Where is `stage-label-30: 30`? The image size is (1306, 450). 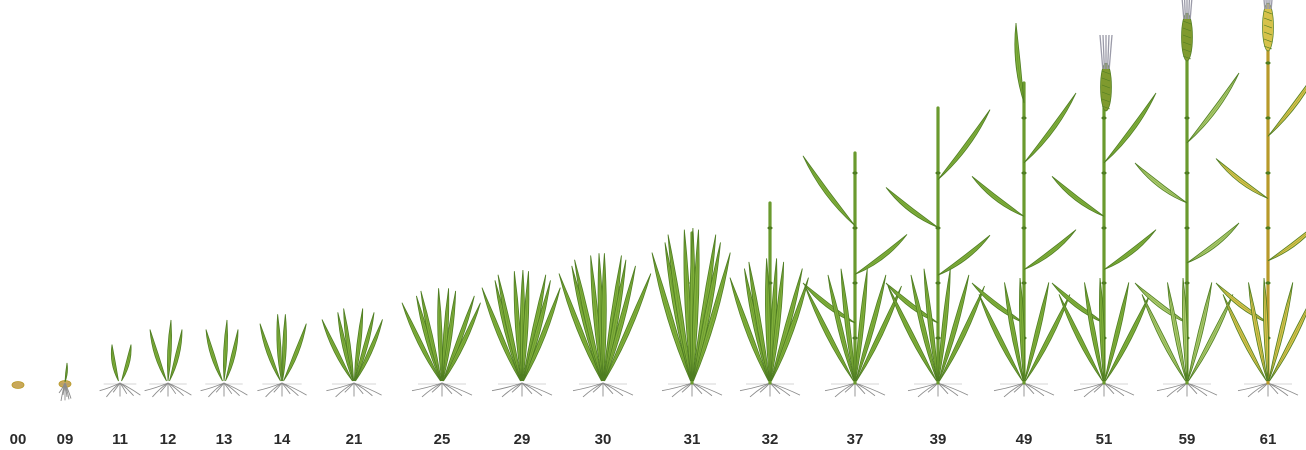 stage-label-30: 30 is located at coordinates (603, 439).